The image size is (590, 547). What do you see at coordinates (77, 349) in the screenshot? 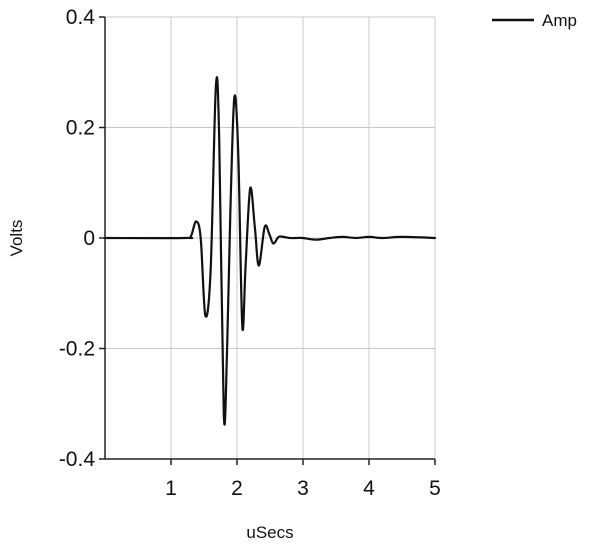
I see `y-tick-label-1: -0.2` at bounding box center [77, 349].